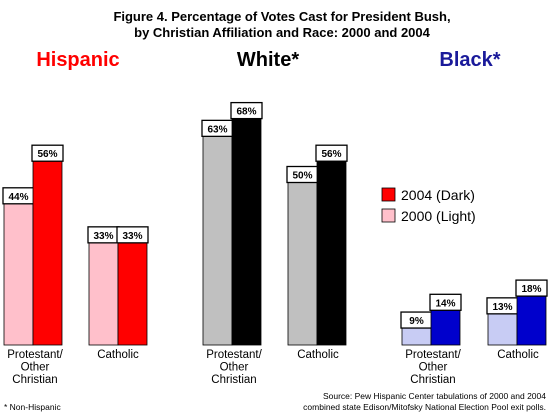 The image size is (549, 415). I want to click on group-title: White*, so click(268, 60).